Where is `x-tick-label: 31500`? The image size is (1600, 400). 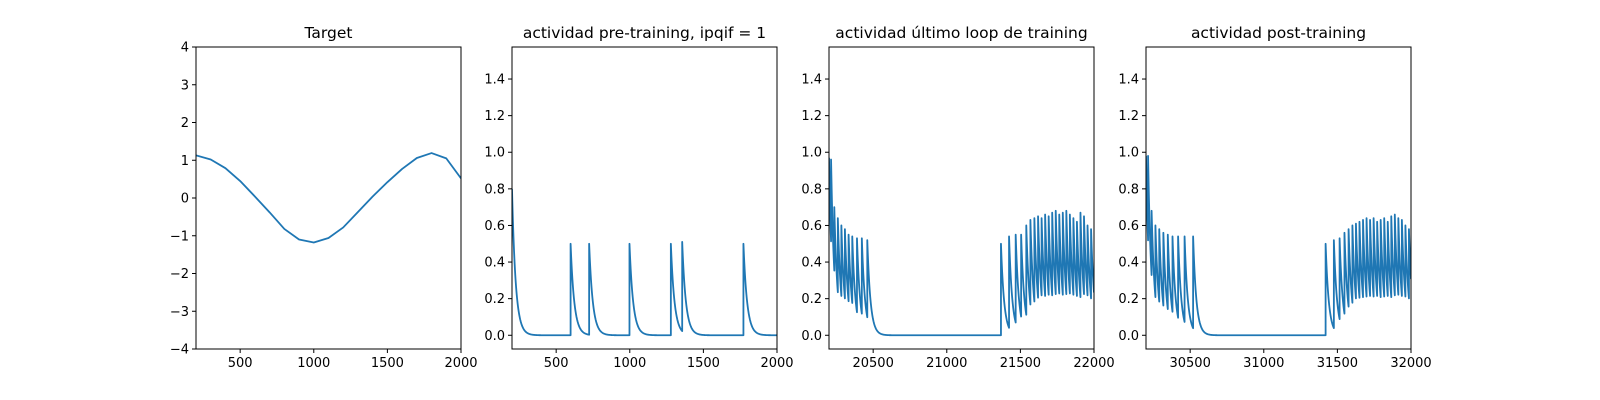
x-tick-label: 31500 is located at coordinates (1337, 363).